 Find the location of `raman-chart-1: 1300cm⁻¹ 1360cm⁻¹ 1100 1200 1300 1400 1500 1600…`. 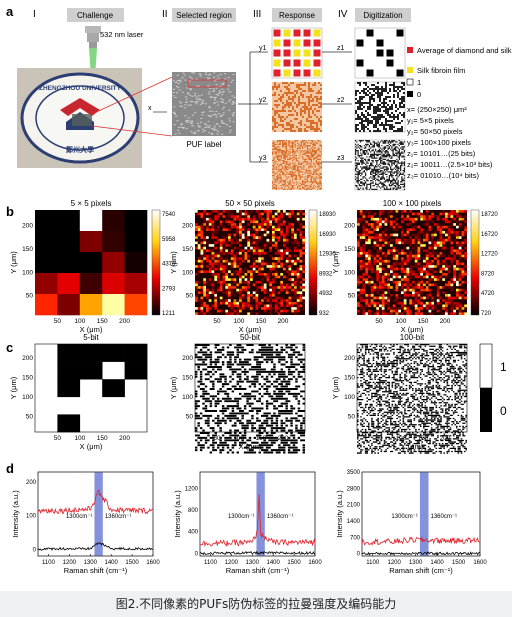

raman-chart-1: 1300cm⁻¹ 1360cm⁻¹ 1100 1200 1300 1400 1500 1600… is located at coordinates (85, 523).